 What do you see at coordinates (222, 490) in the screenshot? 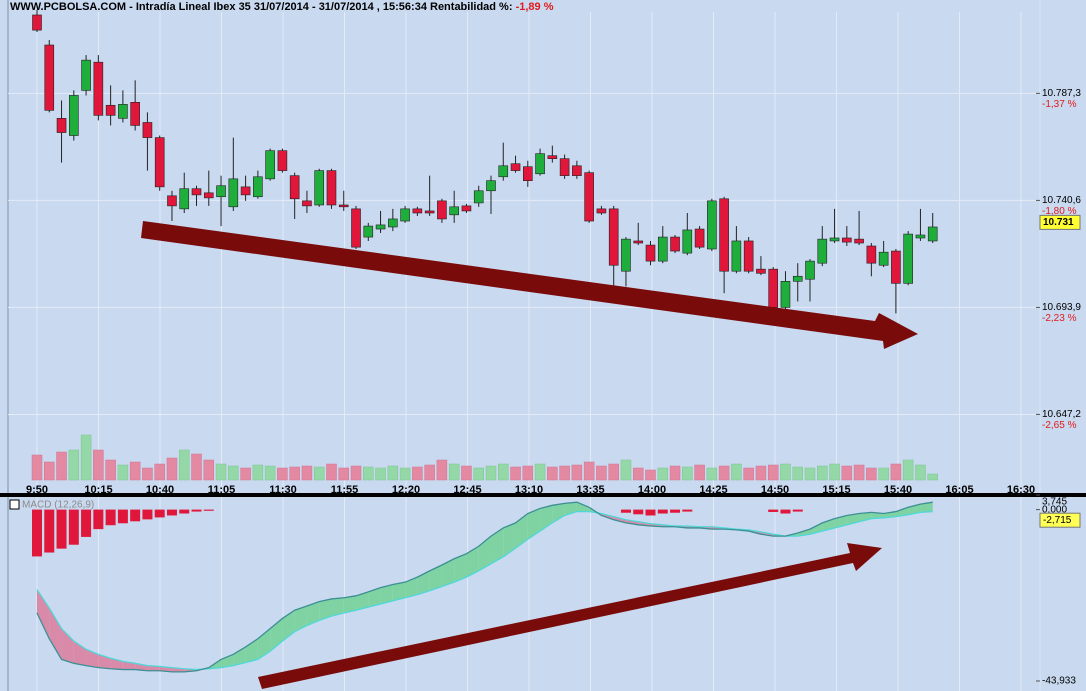
I see `x-tick-label: 11:05` at bounding box center [222, 490].